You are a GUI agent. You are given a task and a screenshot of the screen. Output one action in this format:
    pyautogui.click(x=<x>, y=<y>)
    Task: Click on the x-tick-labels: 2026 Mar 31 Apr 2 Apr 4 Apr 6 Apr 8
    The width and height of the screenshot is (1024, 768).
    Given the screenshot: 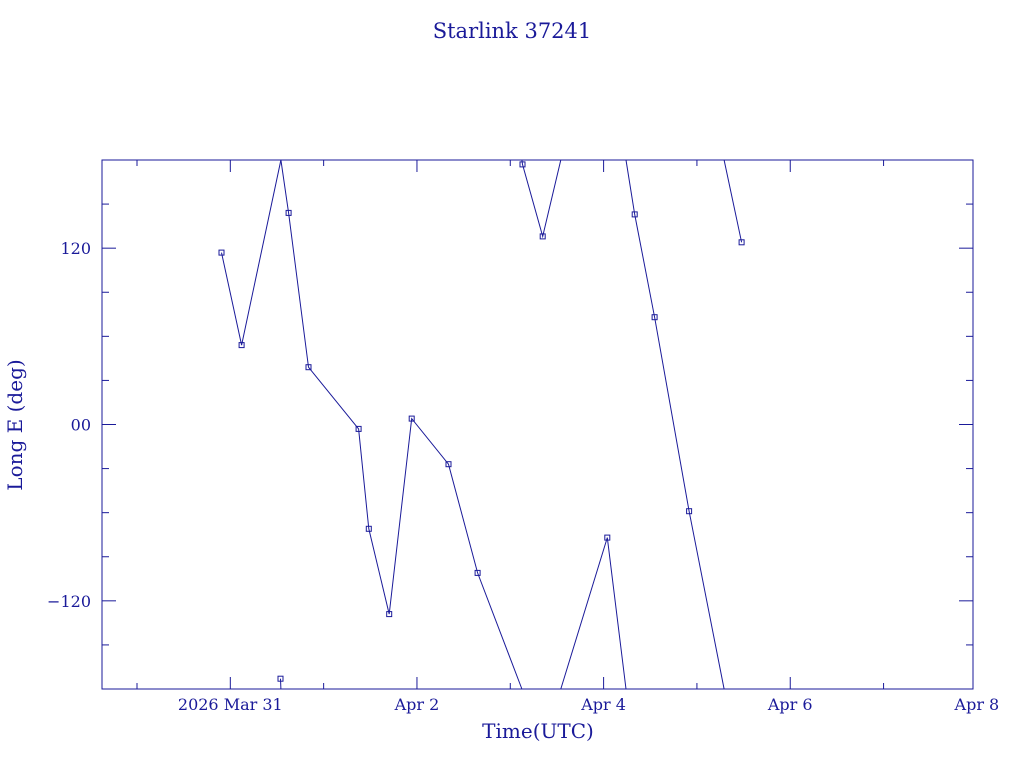 What is the action you would take?
    pyautogui.click(x=588, y=704)
    